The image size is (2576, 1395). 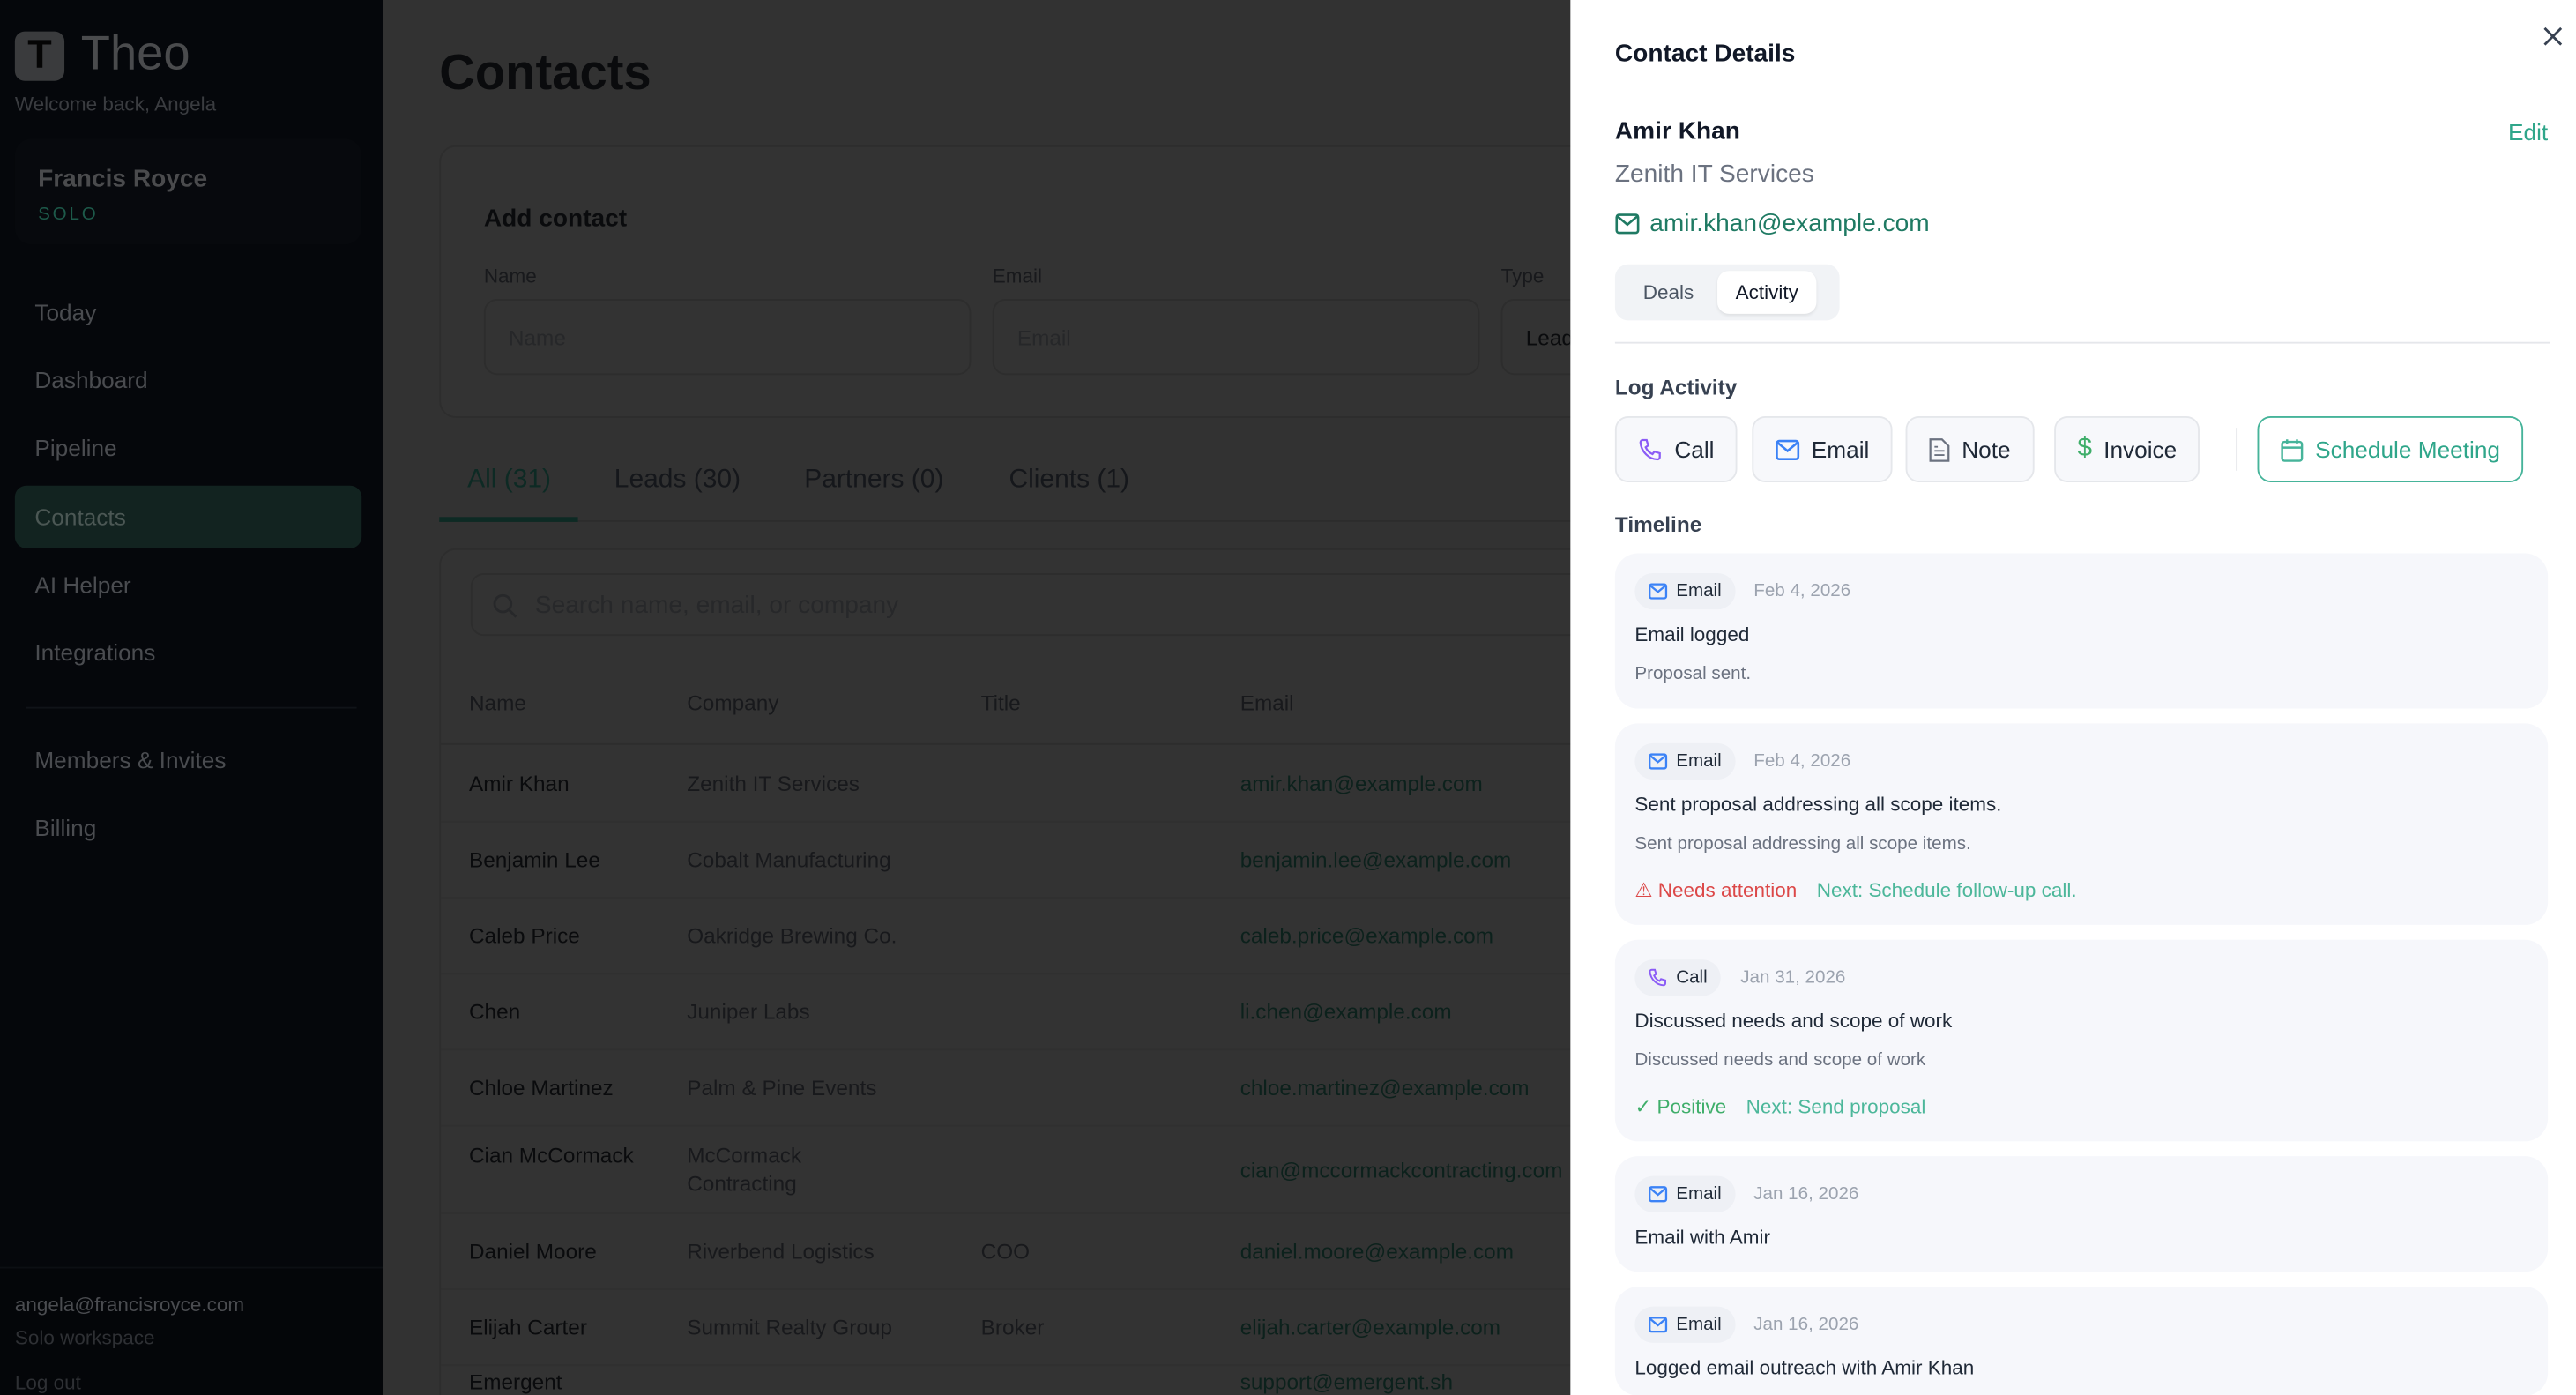 I want to click on search-input: Search name, email, or company, so click(x=1198, y=604).